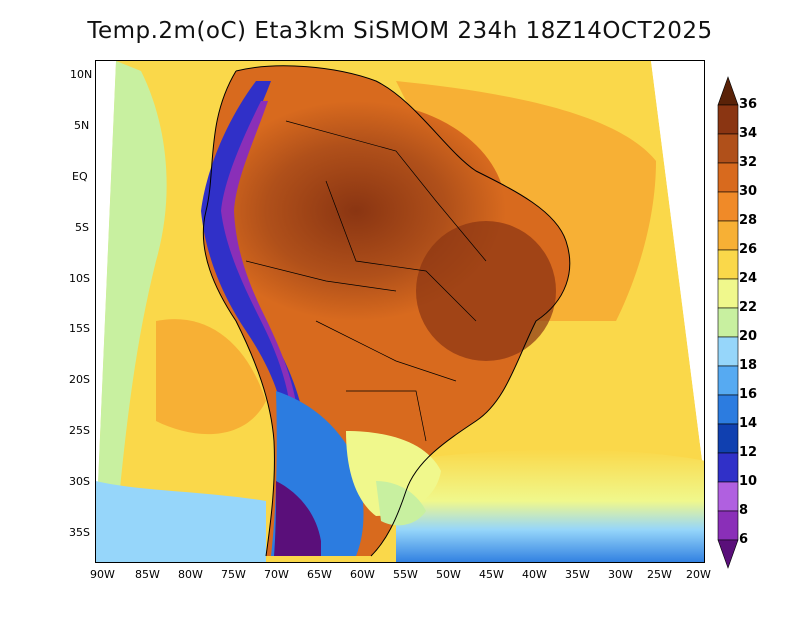 The width and height of the screenshot is (800, 618). Describe the element at coordinates (401, 503) in the screenshot. I see `uruguay-cool` at that location.